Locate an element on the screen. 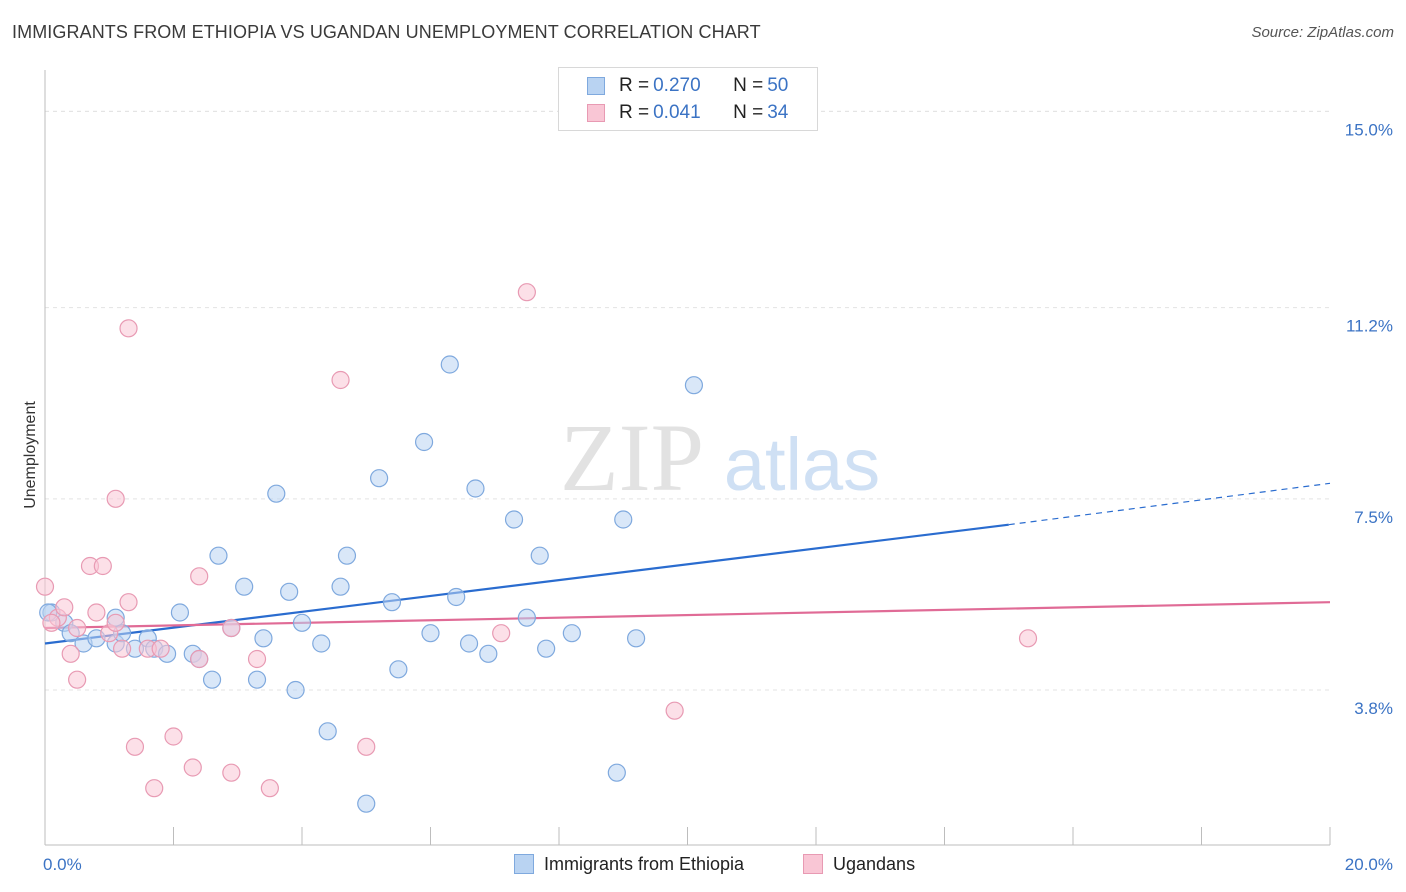 Image resolution: width=1406 pixels, height=892 pixels. legend-n-value: 34 is located at coordinates (778, 112).